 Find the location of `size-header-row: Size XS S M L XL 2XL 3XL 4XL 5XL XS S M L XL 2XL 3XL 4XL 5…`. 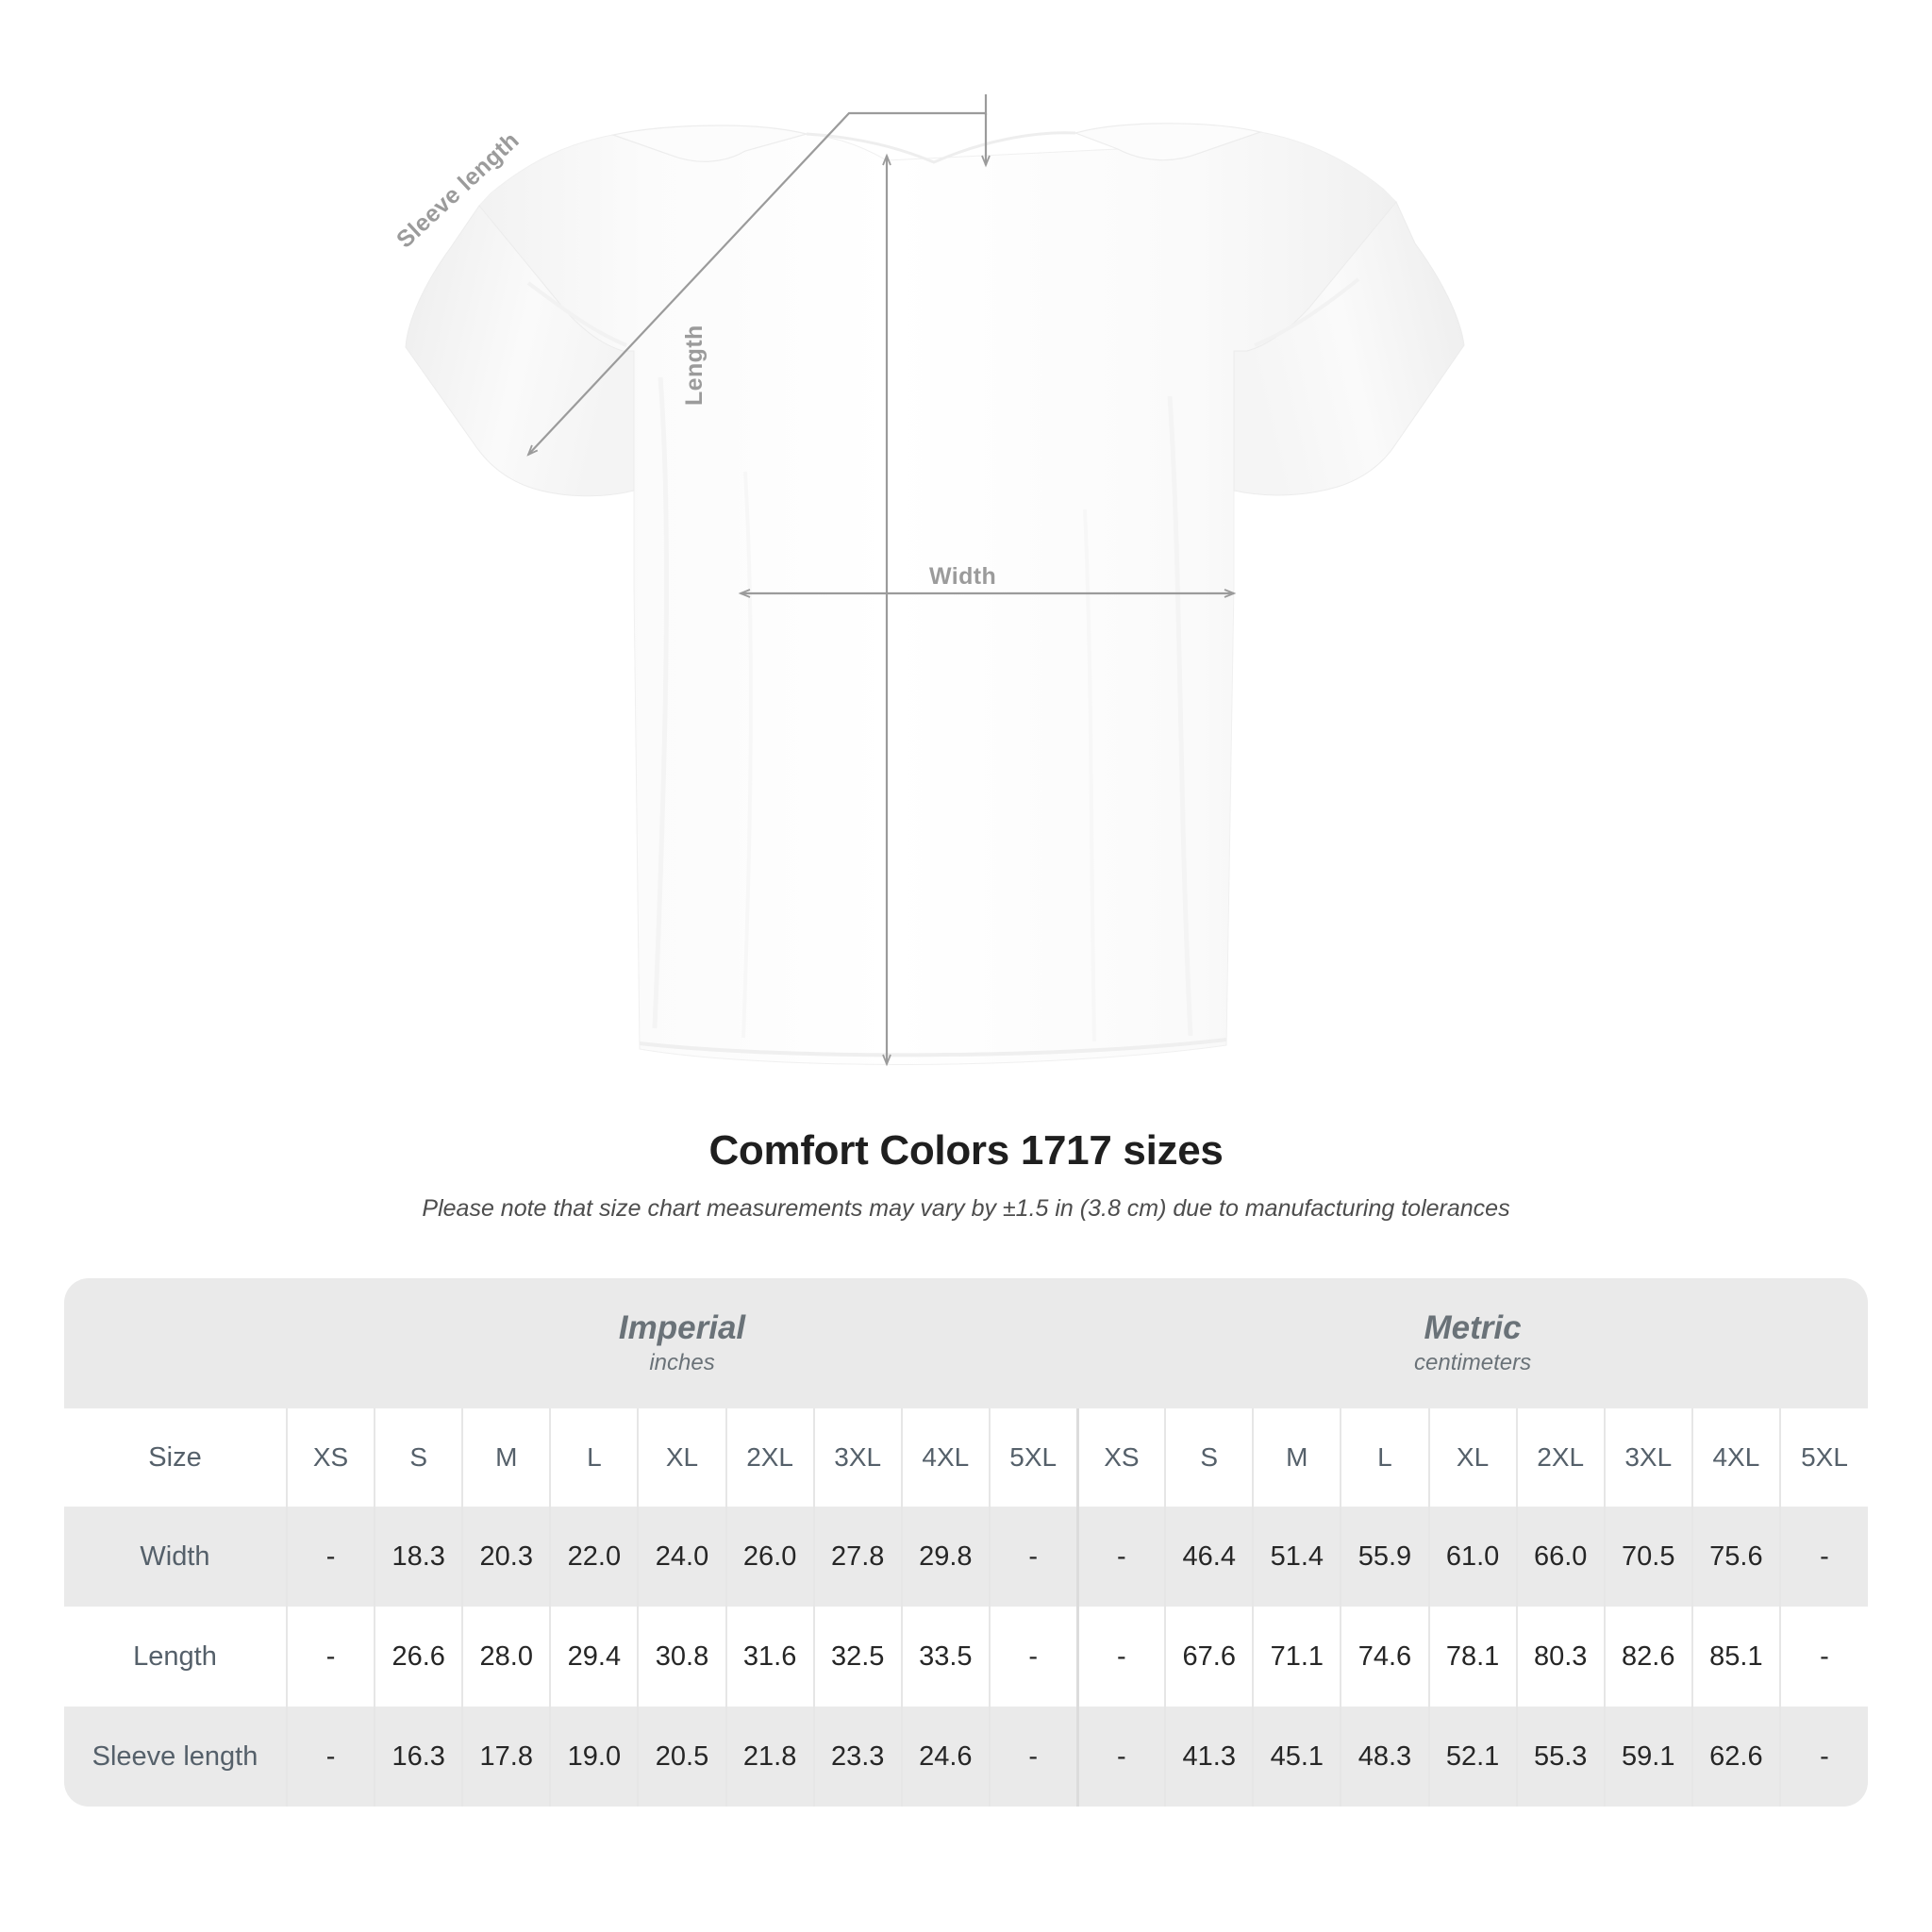

size-header-row: Size XS S M L XL 2XL 3XL 4XL 5XL XS S M L XL 2XL 3XL 4XL 5… is located at coordinates (967, 1457).